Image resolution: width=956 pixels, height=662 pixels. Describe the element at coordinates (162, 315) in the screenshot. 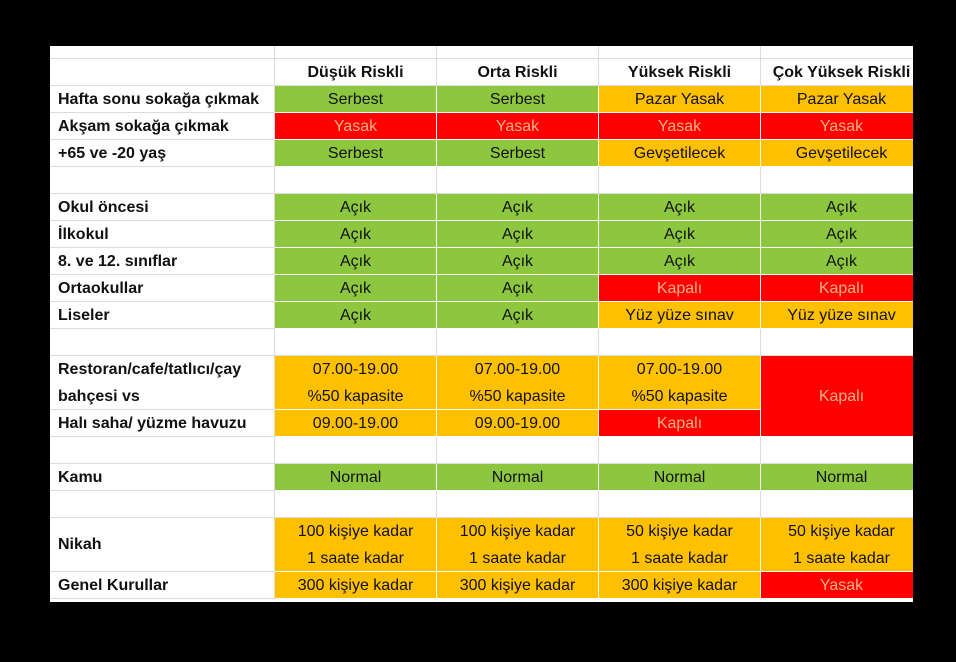

I see `row-label: Liseler` at that location.